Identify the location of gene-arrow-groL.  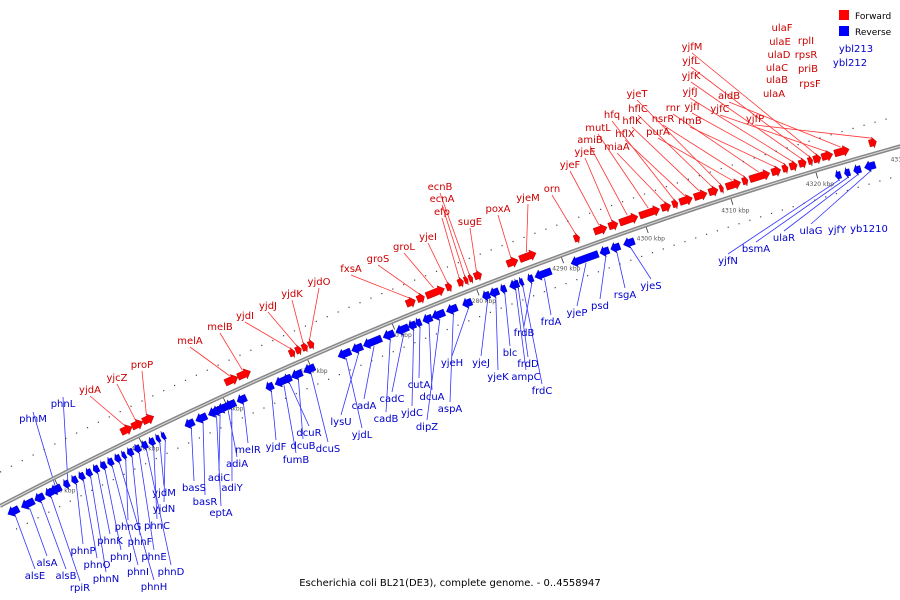
(434, 292).